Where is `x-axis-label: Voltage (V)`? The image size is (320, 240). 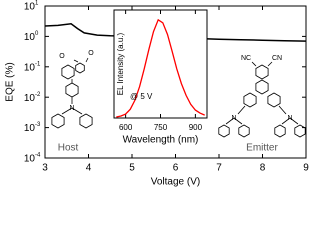 x-axis-label: Voltage (V) is located at coordinates (175, 182).